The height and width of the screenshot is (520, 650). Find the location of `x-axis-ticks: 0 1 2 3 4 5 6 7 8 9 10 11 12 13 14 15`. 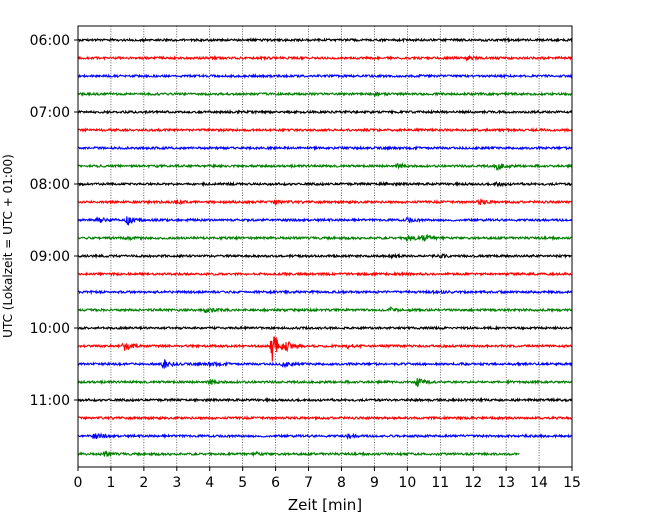

x-axis-ticks: 0 1 2 3 4 5 6 7 8 9 10 11 12 13 14 15 is located at coordinates (327, 479).